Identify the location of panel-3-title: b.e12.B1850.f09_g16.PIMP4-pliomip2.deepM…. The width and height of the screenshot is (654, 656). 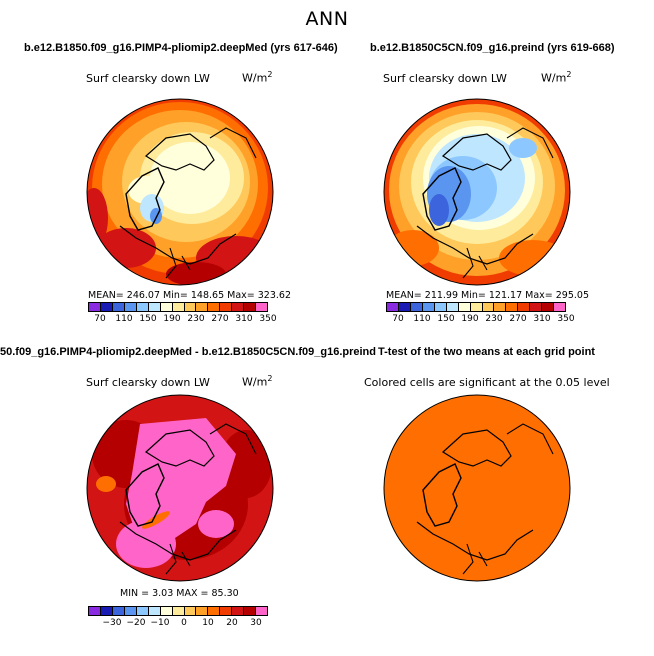
(188, 352).